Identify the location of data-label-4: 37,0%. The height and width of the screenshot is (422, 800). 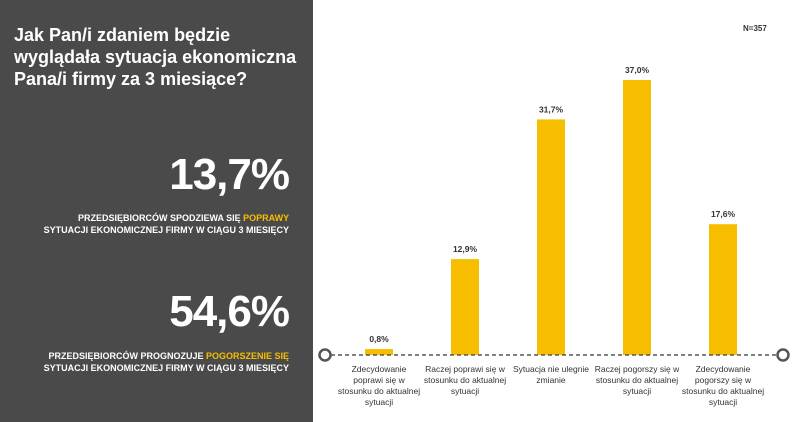
(637, 70).